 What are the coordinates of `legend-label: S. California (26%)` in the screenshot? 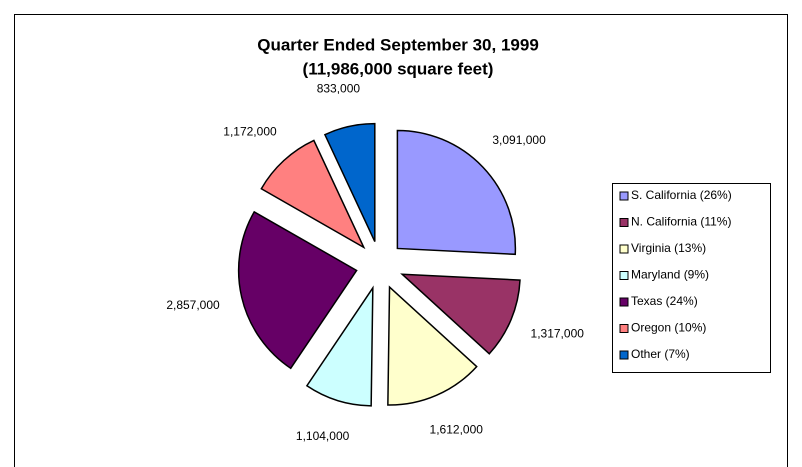 It's located at (681, 195).